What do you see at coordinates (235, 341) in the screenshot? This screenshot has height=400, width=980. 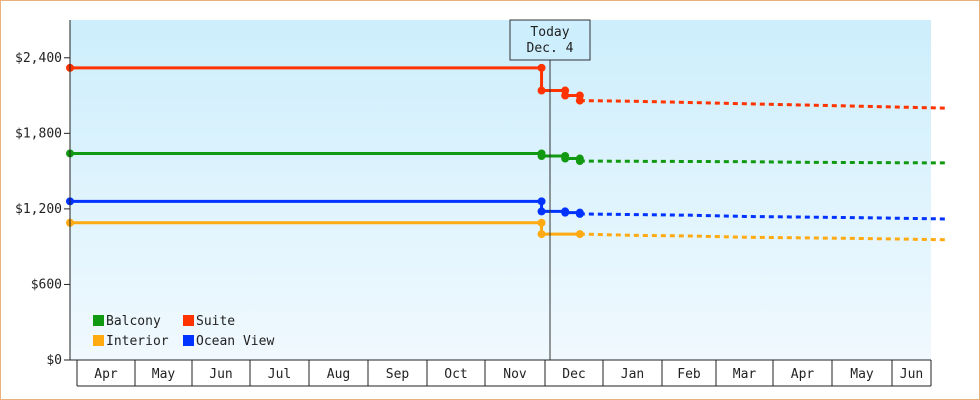 I see `legend-label: Ocean View` at bounding box center [235, 341].